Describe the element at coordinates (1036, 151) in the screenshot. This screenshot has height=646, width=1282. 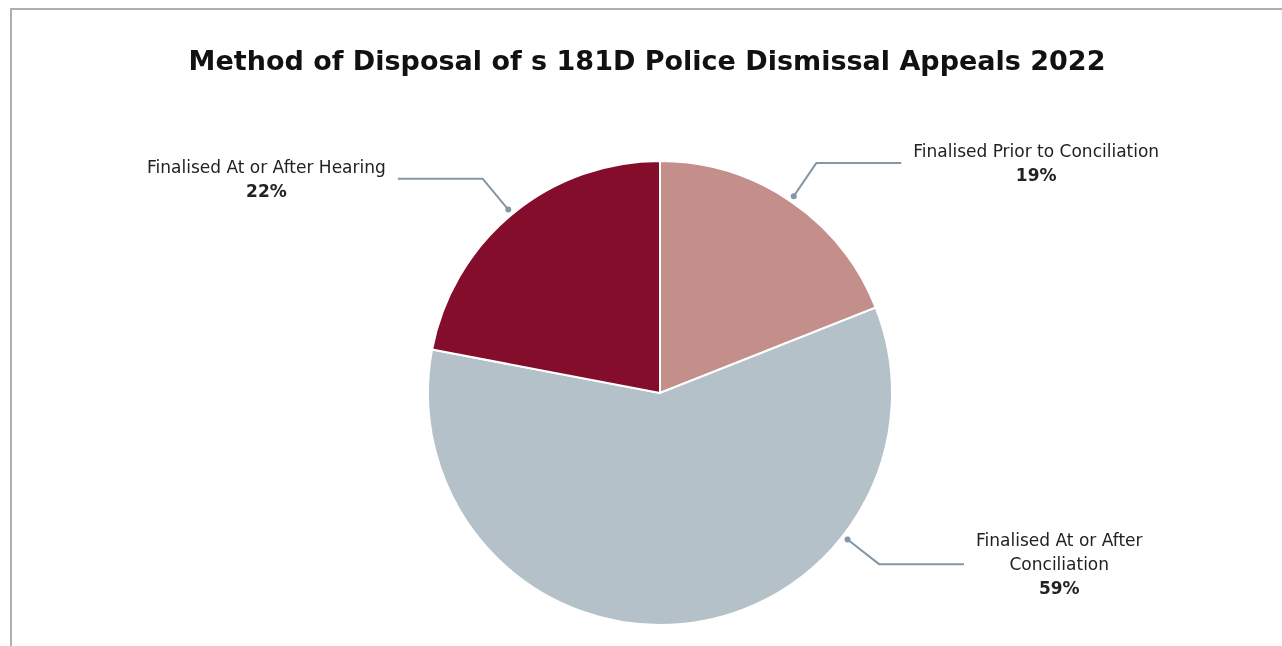
I see `slice-label: Finalised Prior to Conciliation` at that location.